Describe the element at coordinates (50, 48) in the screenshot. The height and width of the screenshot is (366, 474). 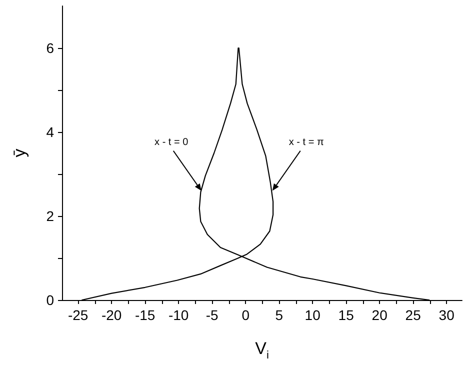
I see `y-tick-label: 6` at that location.